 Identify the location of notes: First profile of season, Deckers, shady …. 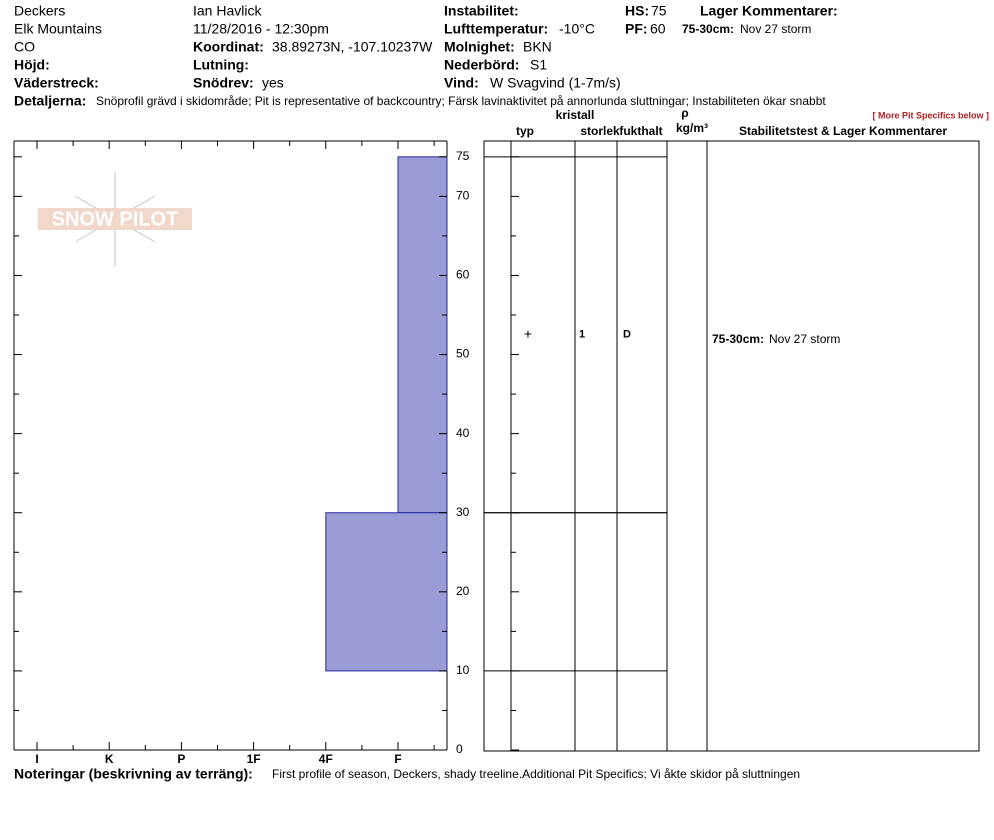
(536, 774).